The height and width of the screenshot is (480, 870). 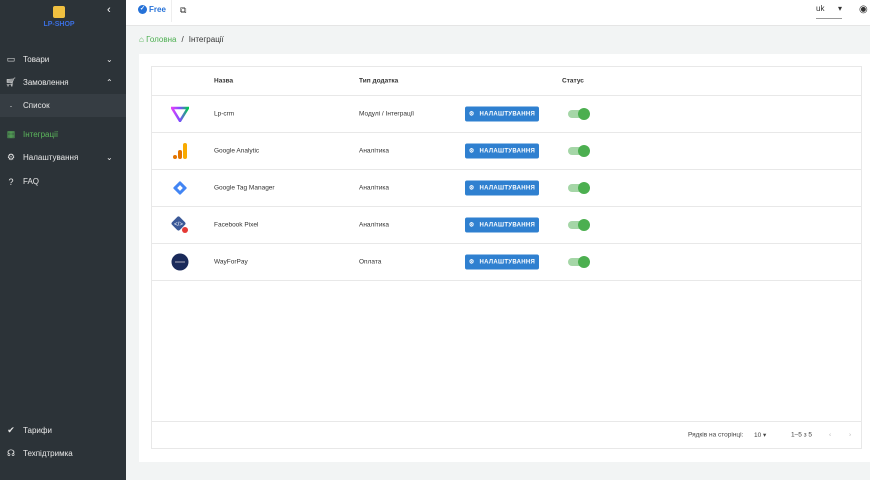 I want to click on next-page-button: ›, so click(x=850, y=435).